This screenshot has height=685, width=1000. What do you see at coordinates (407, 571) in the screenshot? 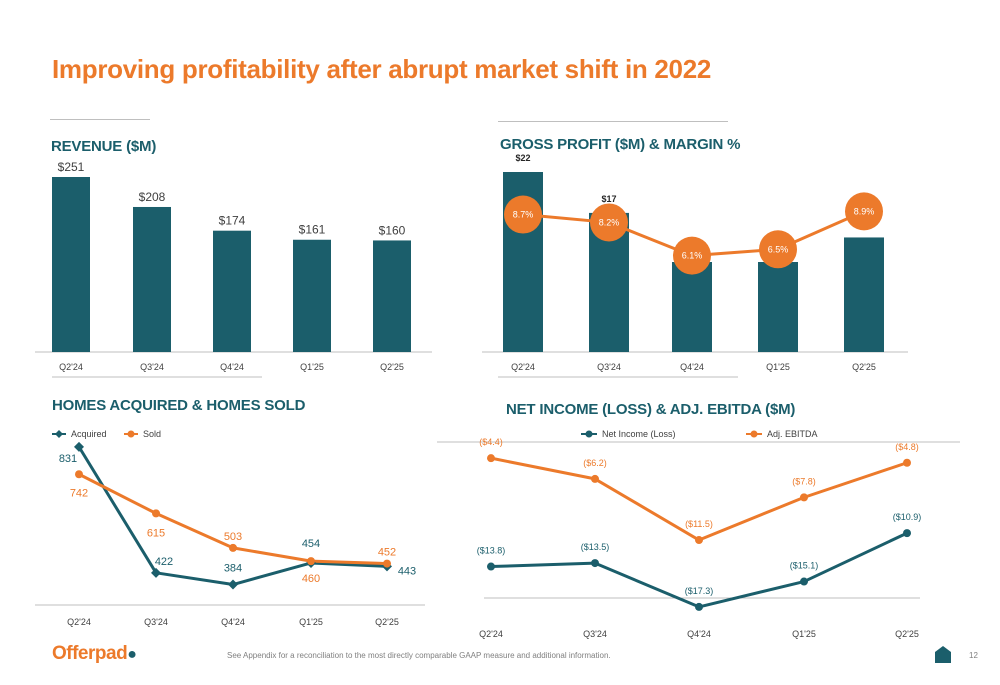
I see `acquired-data-label: 443` at bounding box center [407, 571].